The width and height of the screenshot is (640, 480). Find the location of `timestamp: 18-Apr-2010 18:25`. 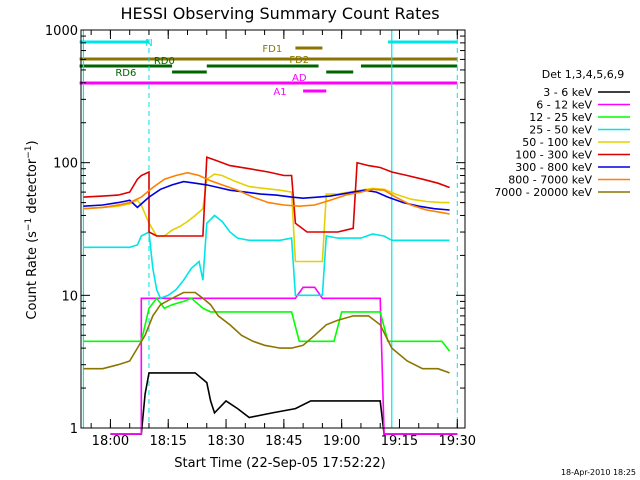

timestamp: 18-Apr-2010 18:25 is located at coordinates (598, 472).